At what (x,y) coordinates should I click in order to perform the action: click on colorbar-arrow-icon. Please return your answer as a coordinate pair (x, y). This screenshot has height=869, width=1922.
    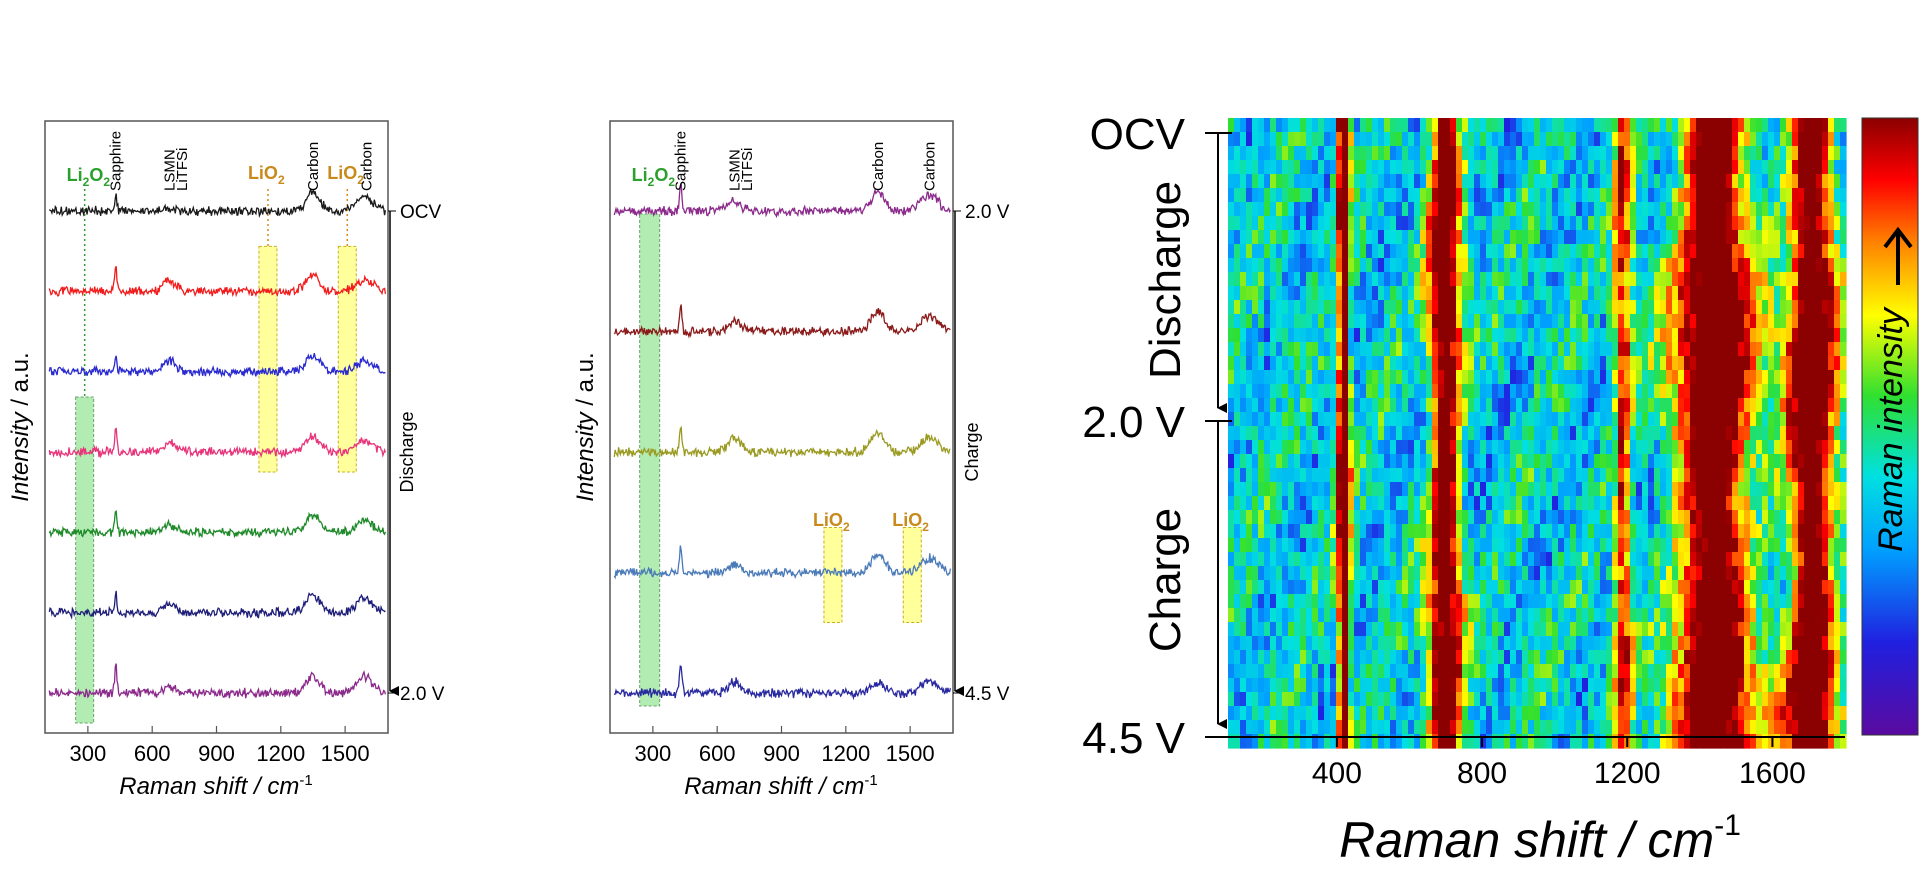
    Looking at the image, I should click on (1898, 255).